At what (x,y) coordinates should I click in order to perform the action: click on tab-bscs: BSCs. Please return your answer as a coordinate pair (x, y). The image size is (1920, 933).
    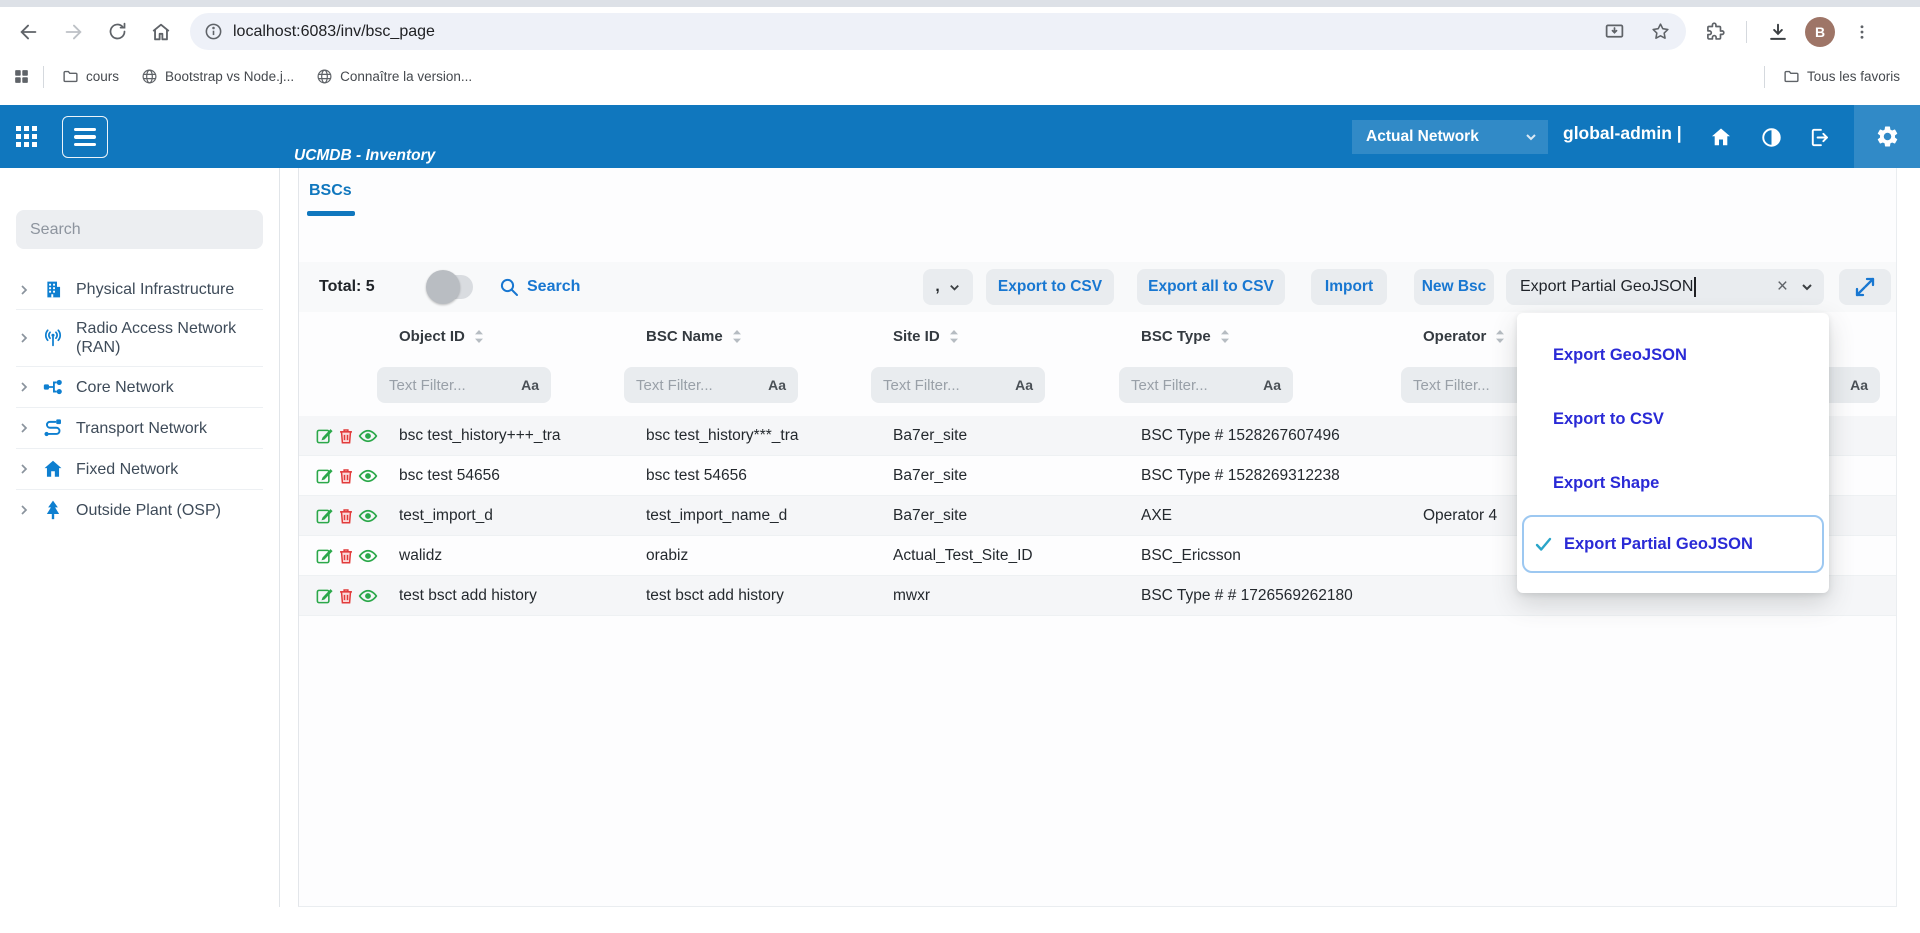
    Looking at the image, I should click on (330, 190).